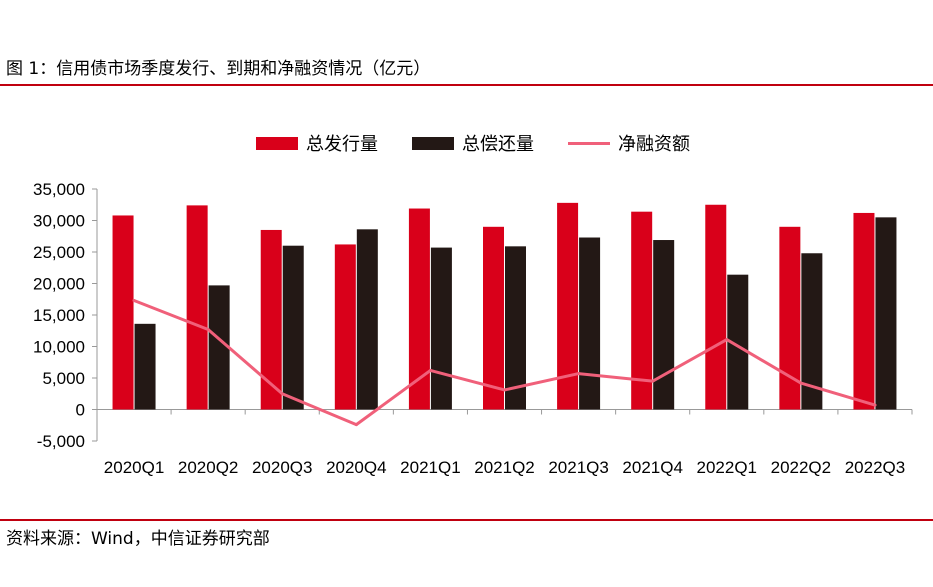 The width and height of the screenshot is (933, 587). I want to click on source-note: 资料来源：Wind，中信证券研究部, so click(138, 539).